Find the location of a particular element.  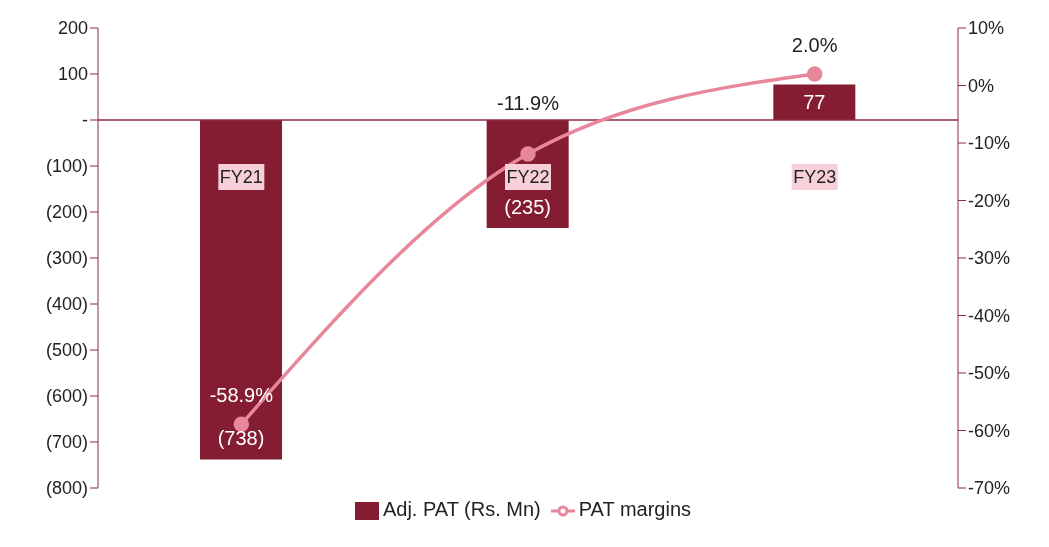

y-tick-label: (700) is located at coordinates (66, 442).